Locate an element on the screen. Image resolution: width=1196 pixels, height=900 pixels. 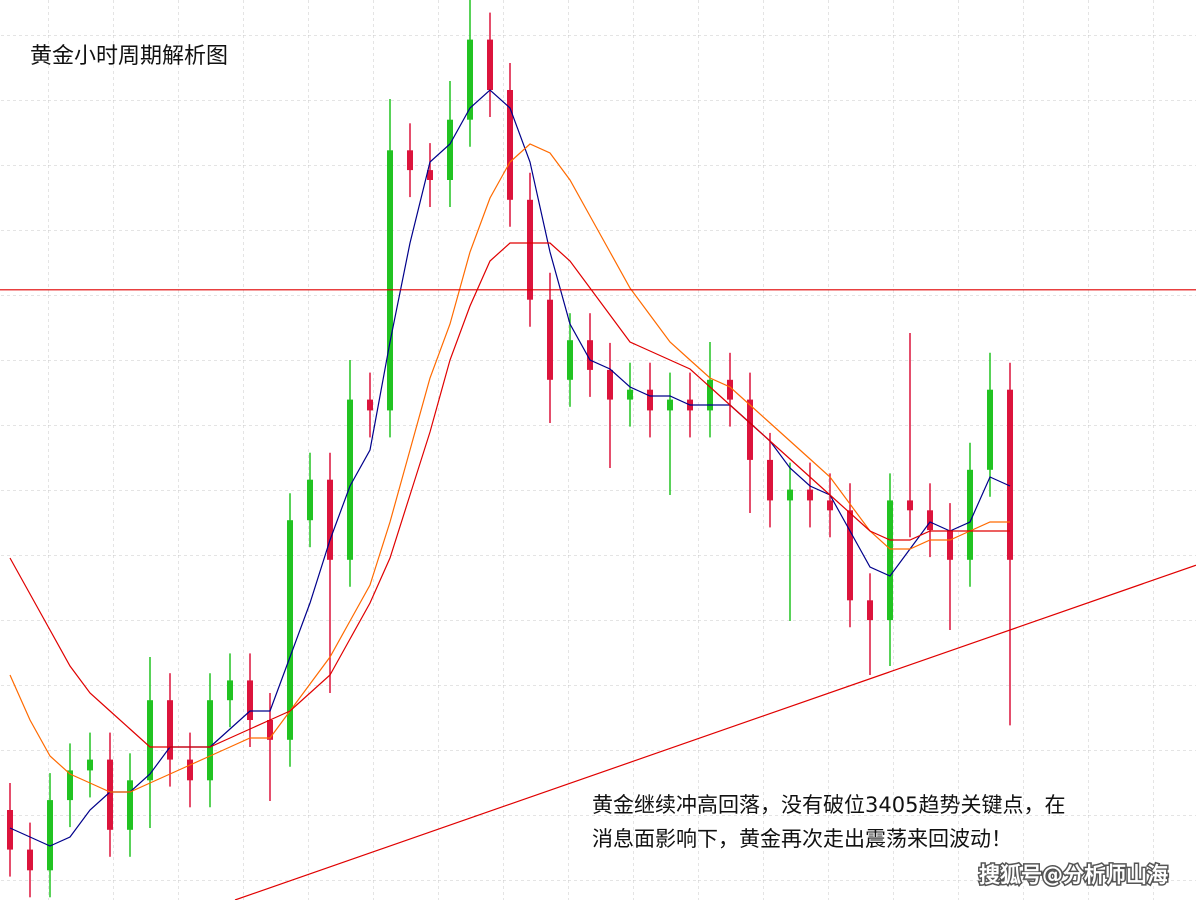
chart-title: 黄金小时周期解析图 is located at coordinates (129, 56).